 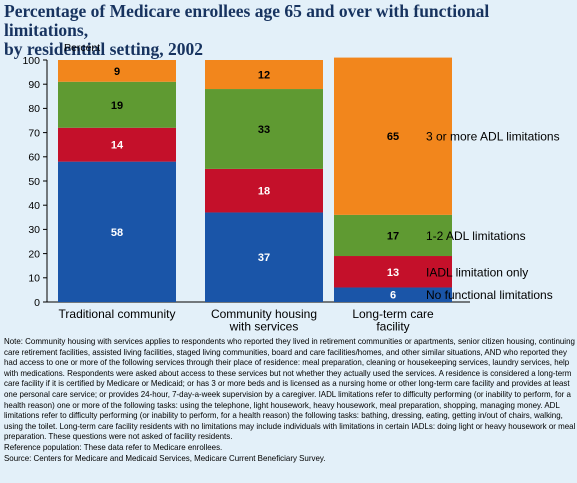 What do you see at coordinates (34, 254) in the screenshot?
I see `y-tick-label: 20` at bounding box center [34, 254].